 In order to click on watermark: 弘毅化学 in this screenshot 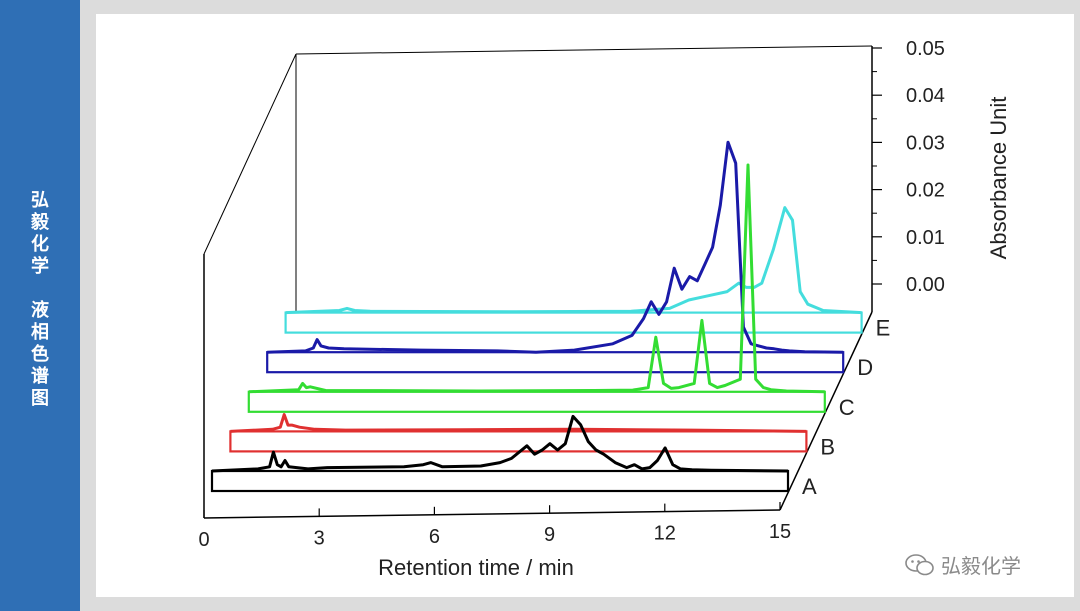, I will do `click(963, 564)`.